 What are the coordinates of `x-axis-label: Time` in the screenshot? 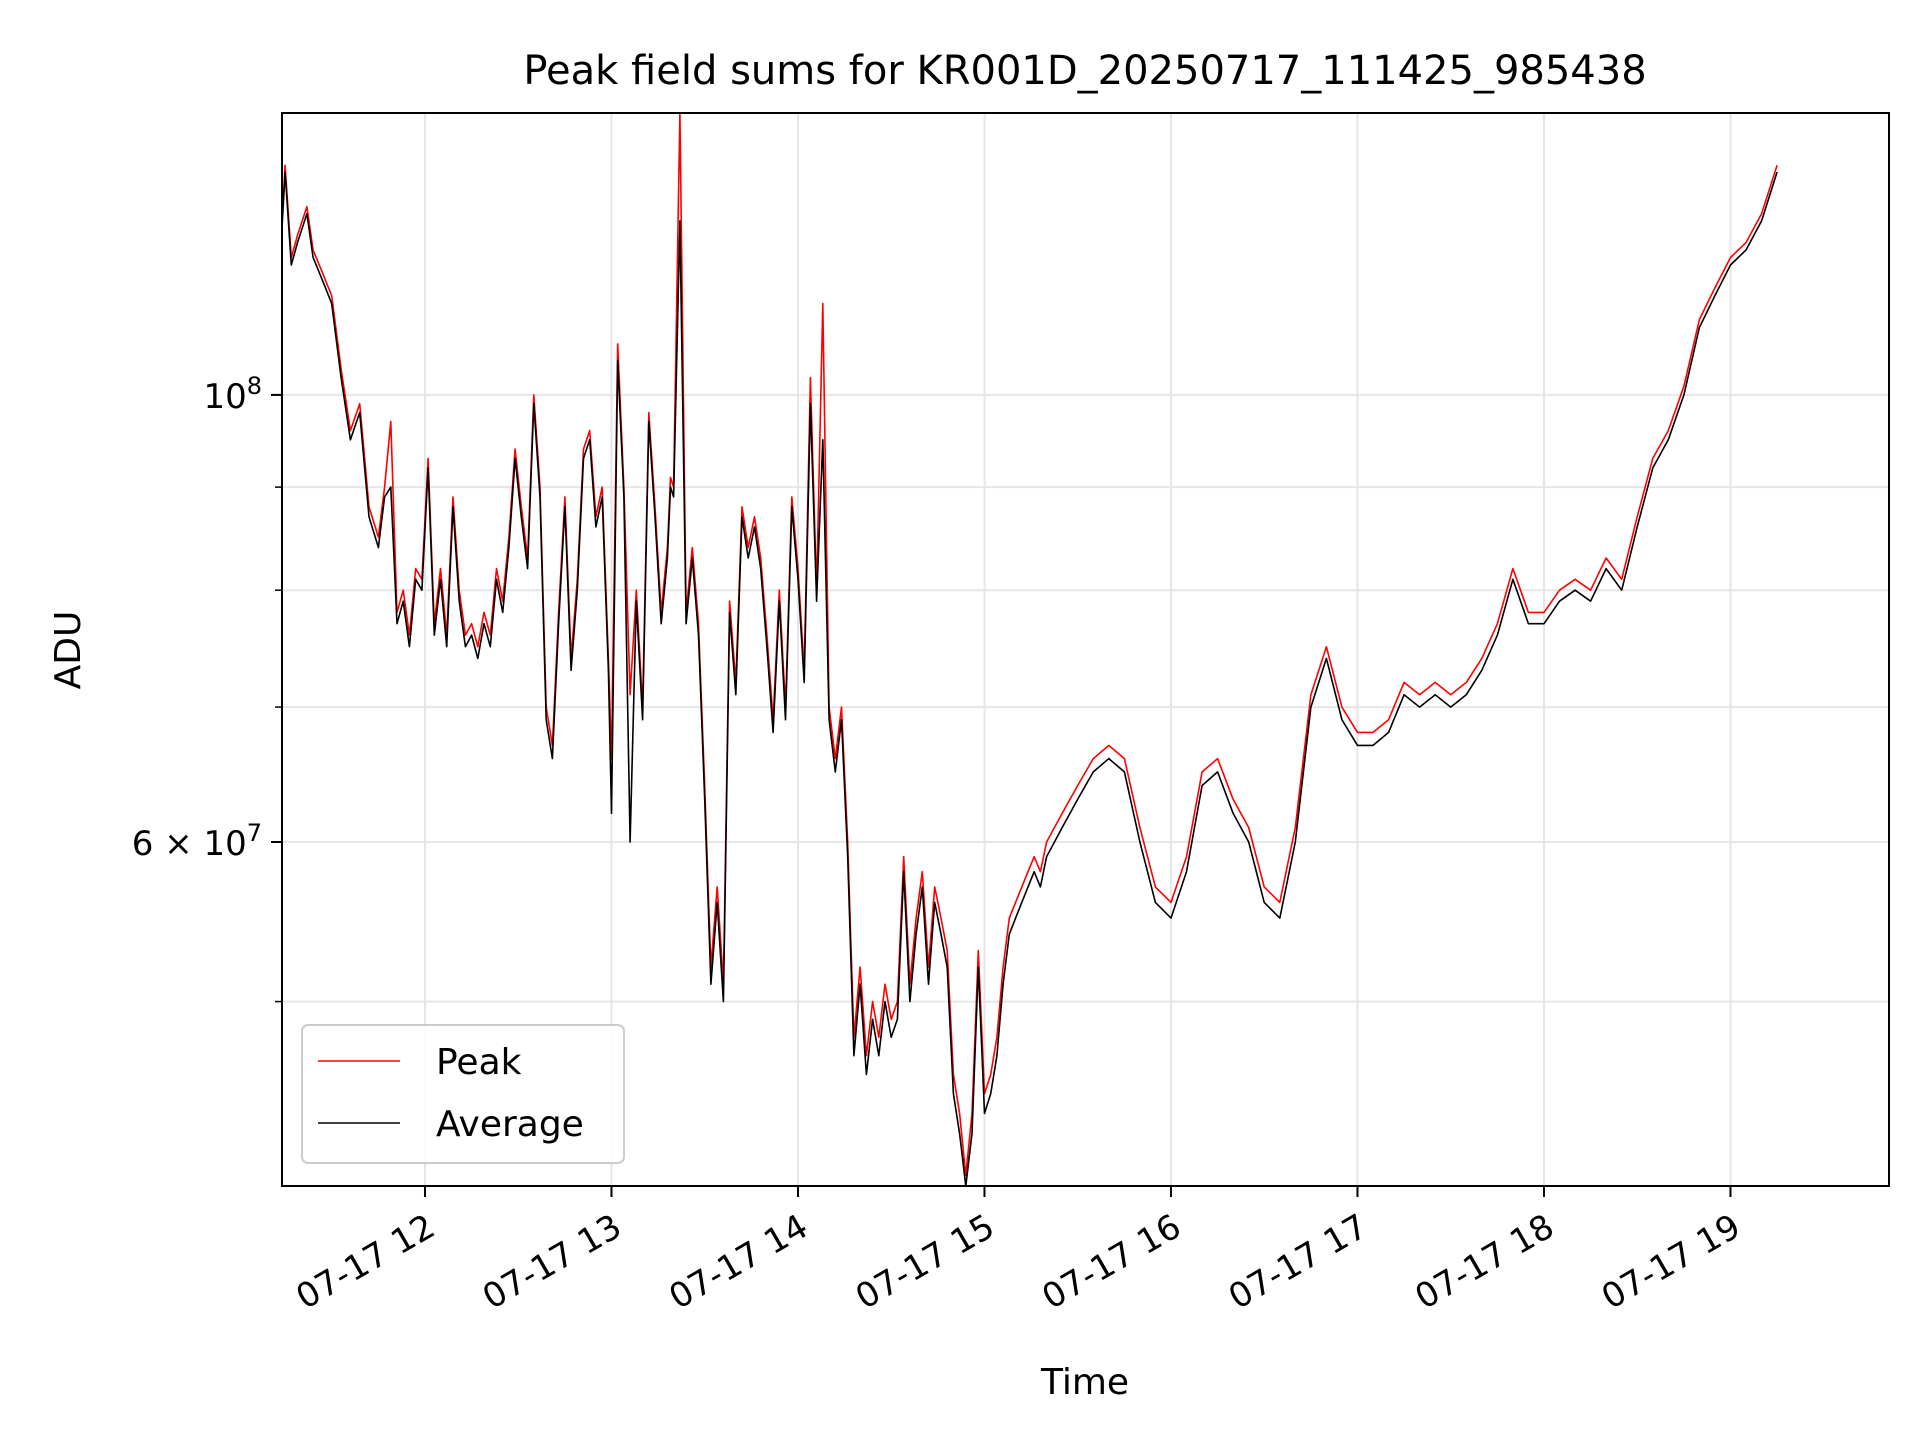 It's located at (1084, 1382).